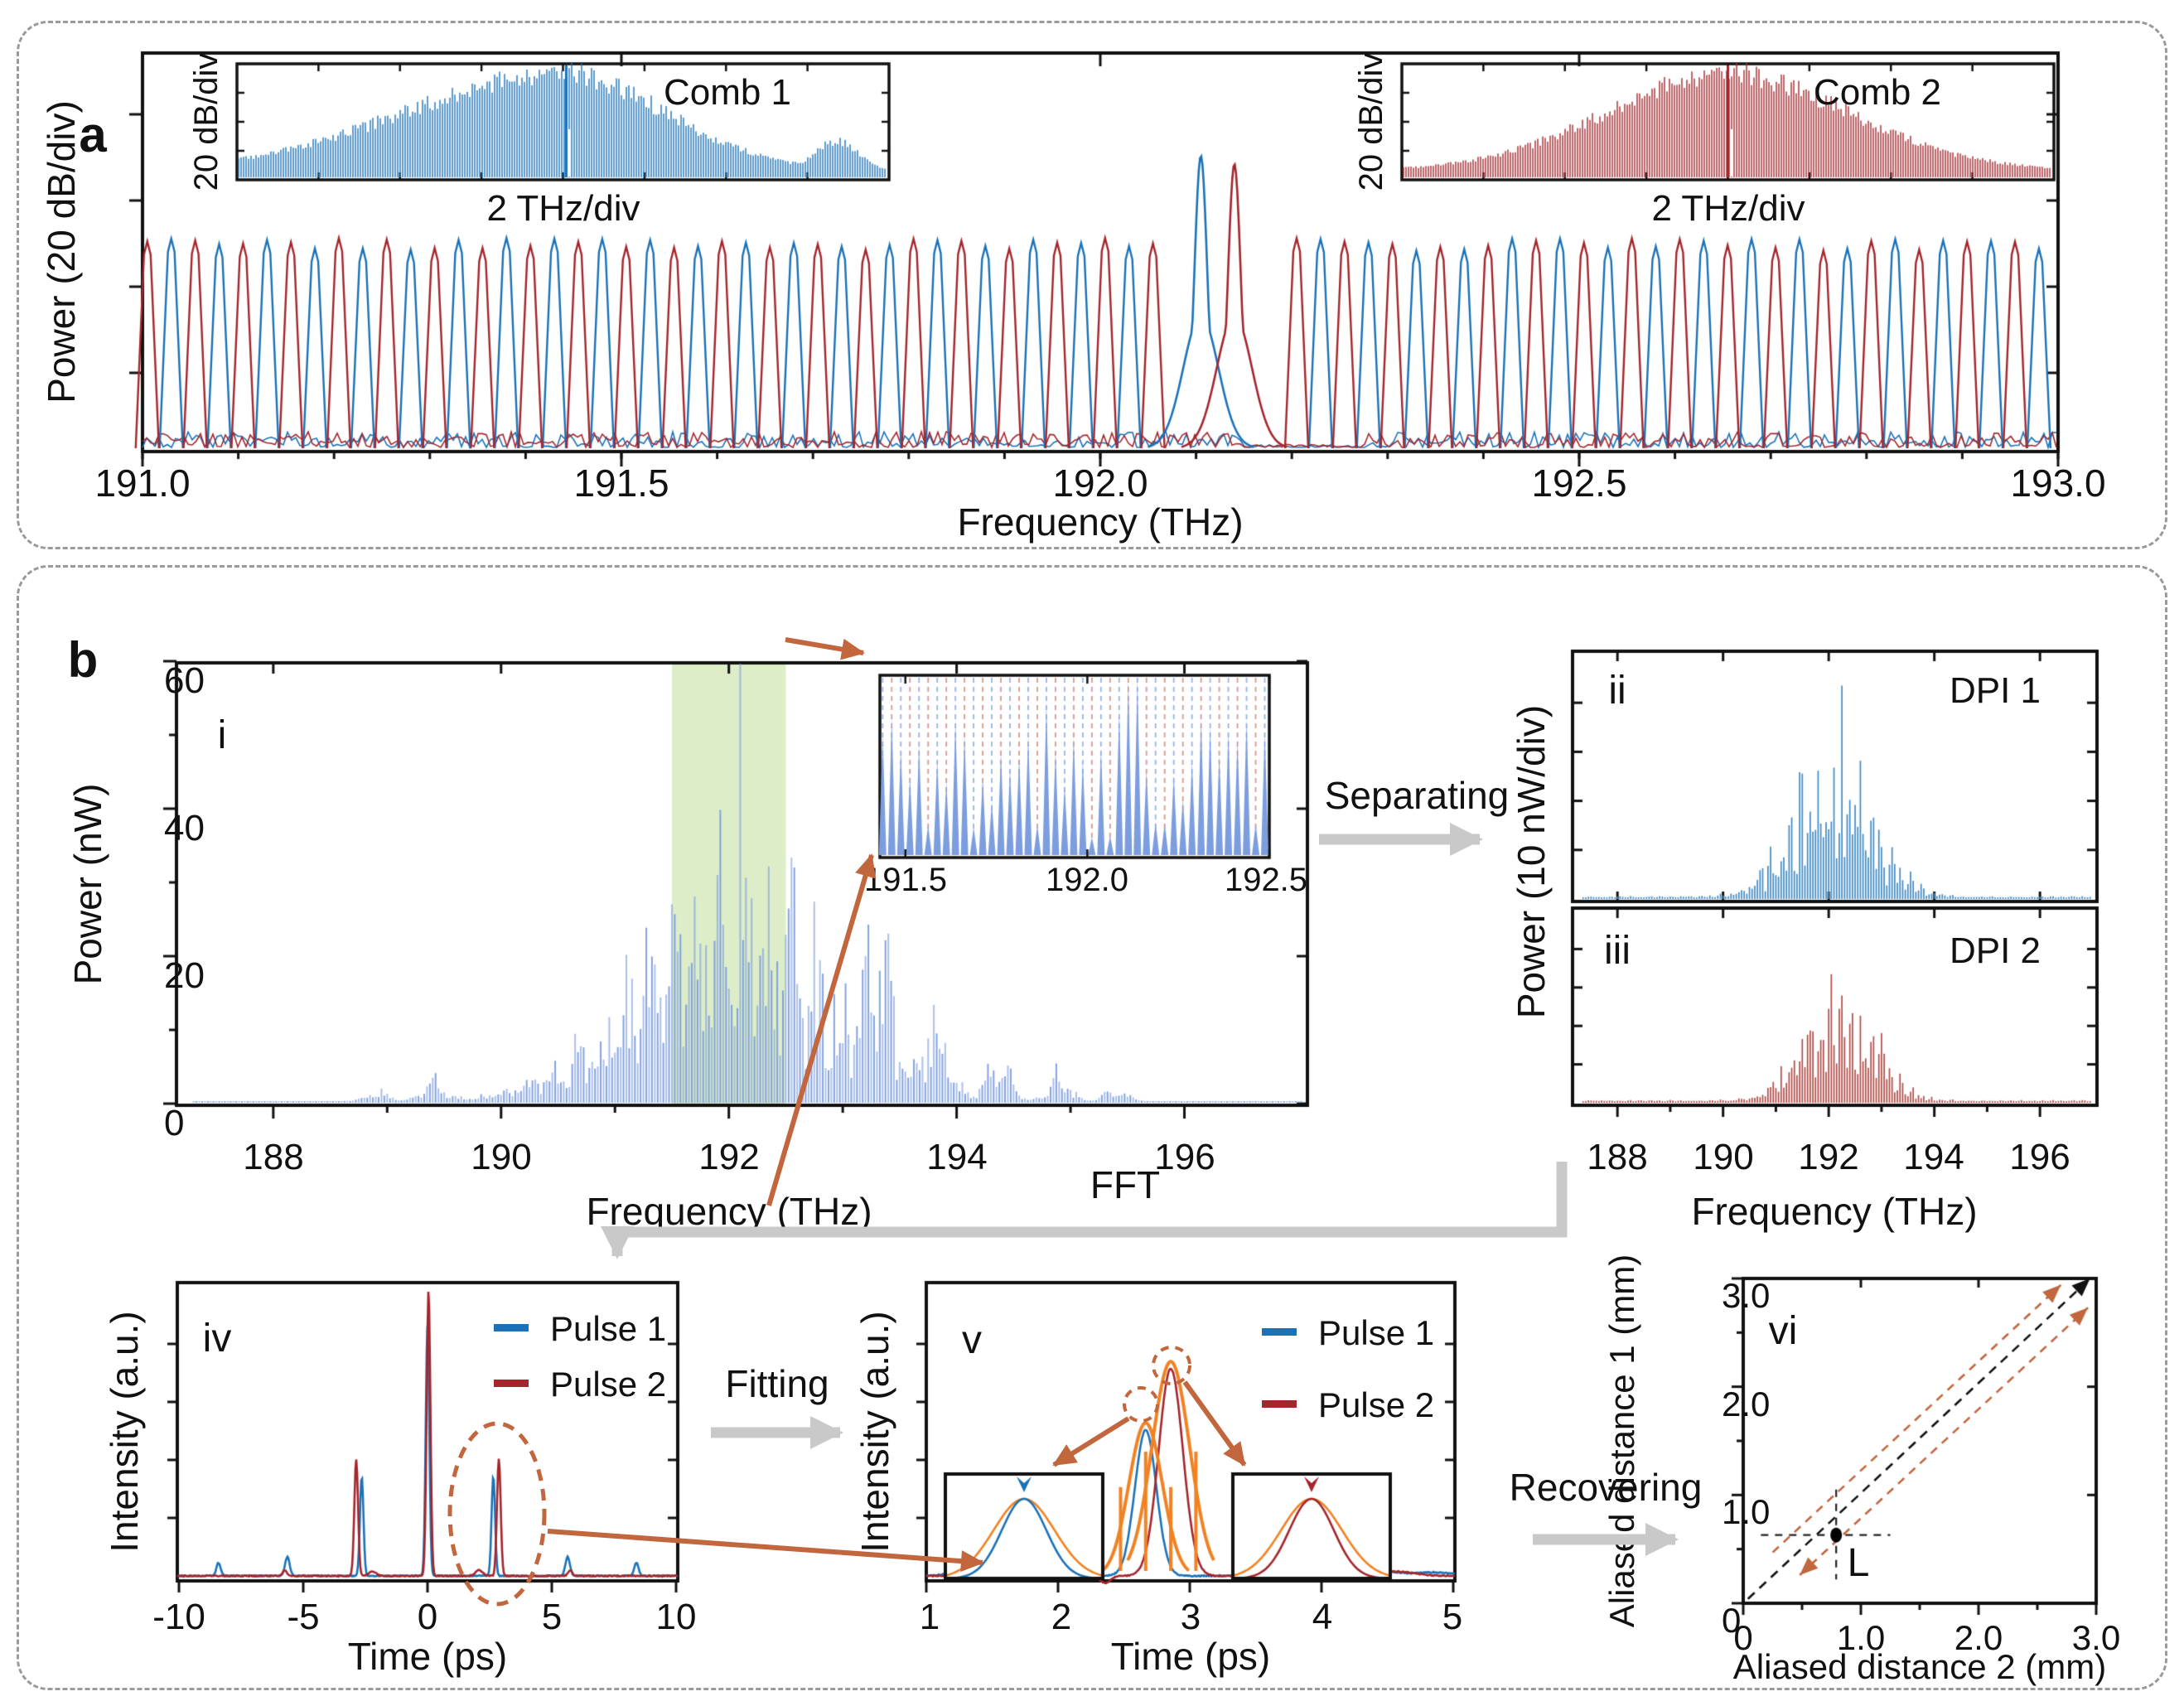 This screenshot has width=2184, height=1706. What do you see at coordinates (874, 1432) in the screenshot?
I see `subplot-v-ylabel: Intensity (a.u.)` at bounding box center [874, 1432].